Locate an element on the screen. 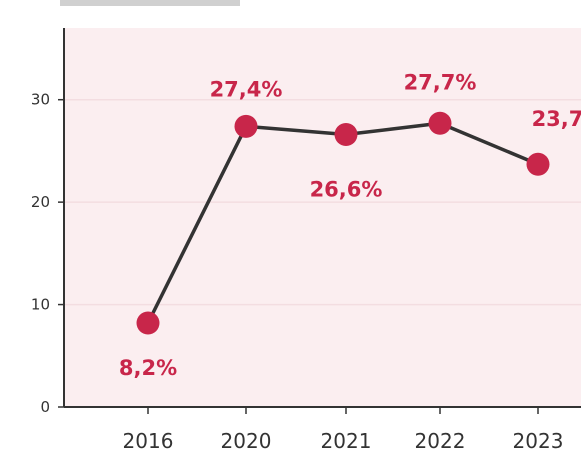 This screenshot has height=461, width=581. data-point-2023 is located at coordinates (538, 164).